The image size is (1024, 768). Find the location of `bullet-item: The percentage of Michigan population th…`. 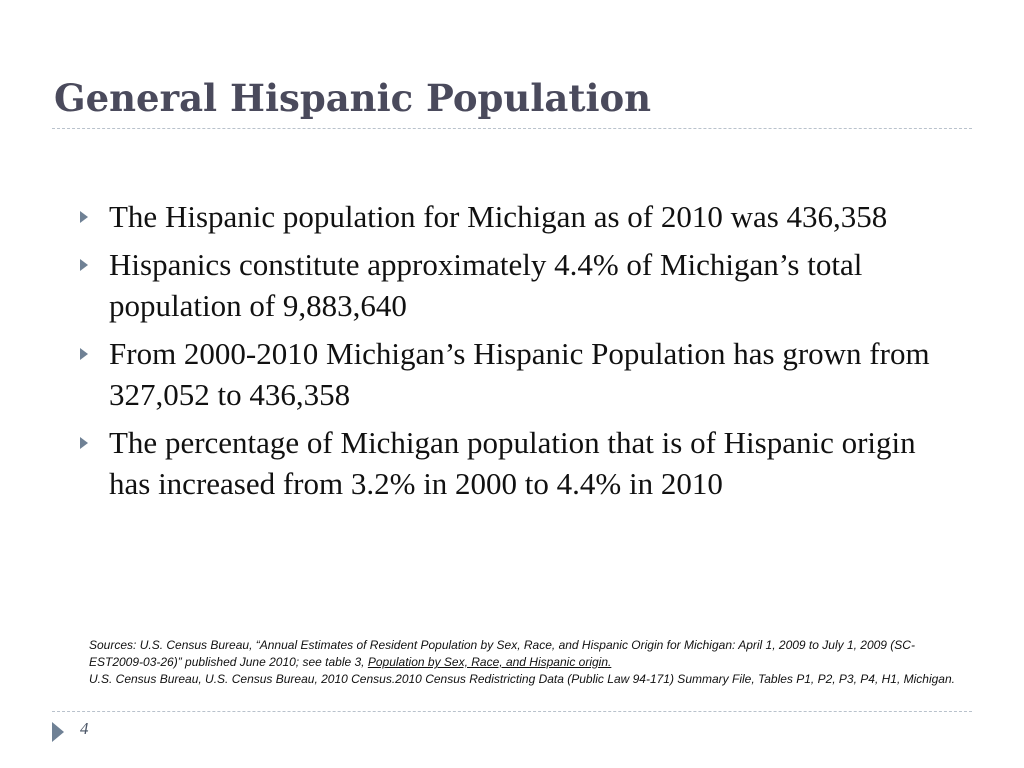

bullet-item: The percentage of Michigan population th… is located at coordinates (518, 463).